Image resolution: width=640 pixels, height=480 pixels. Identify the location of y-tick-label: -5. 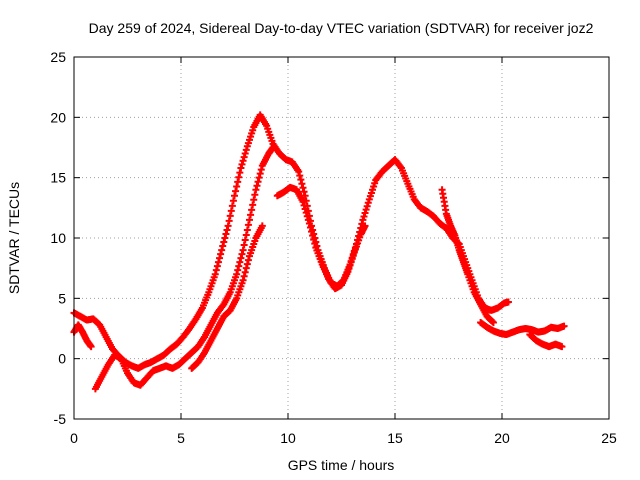
(60, 419).